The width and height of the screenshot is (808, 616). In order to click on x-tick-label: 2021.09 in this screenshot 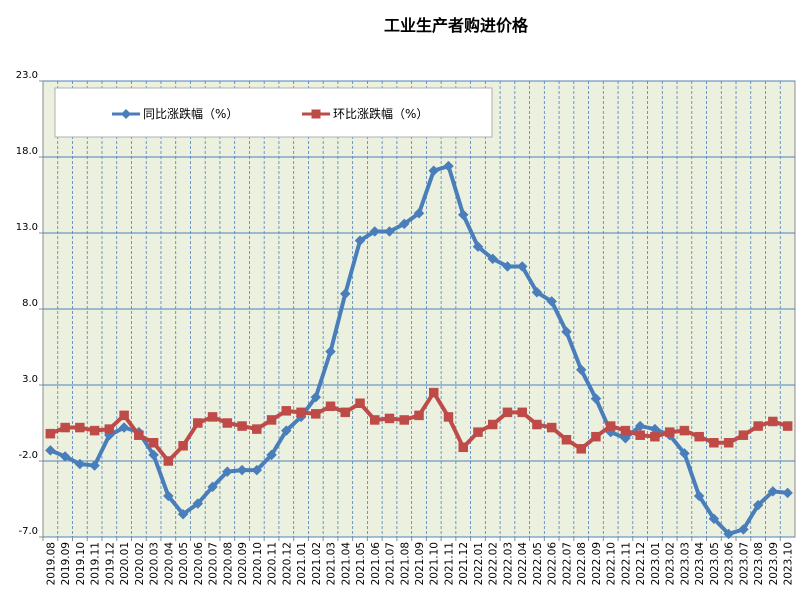, I will do `click(420, 563)`.